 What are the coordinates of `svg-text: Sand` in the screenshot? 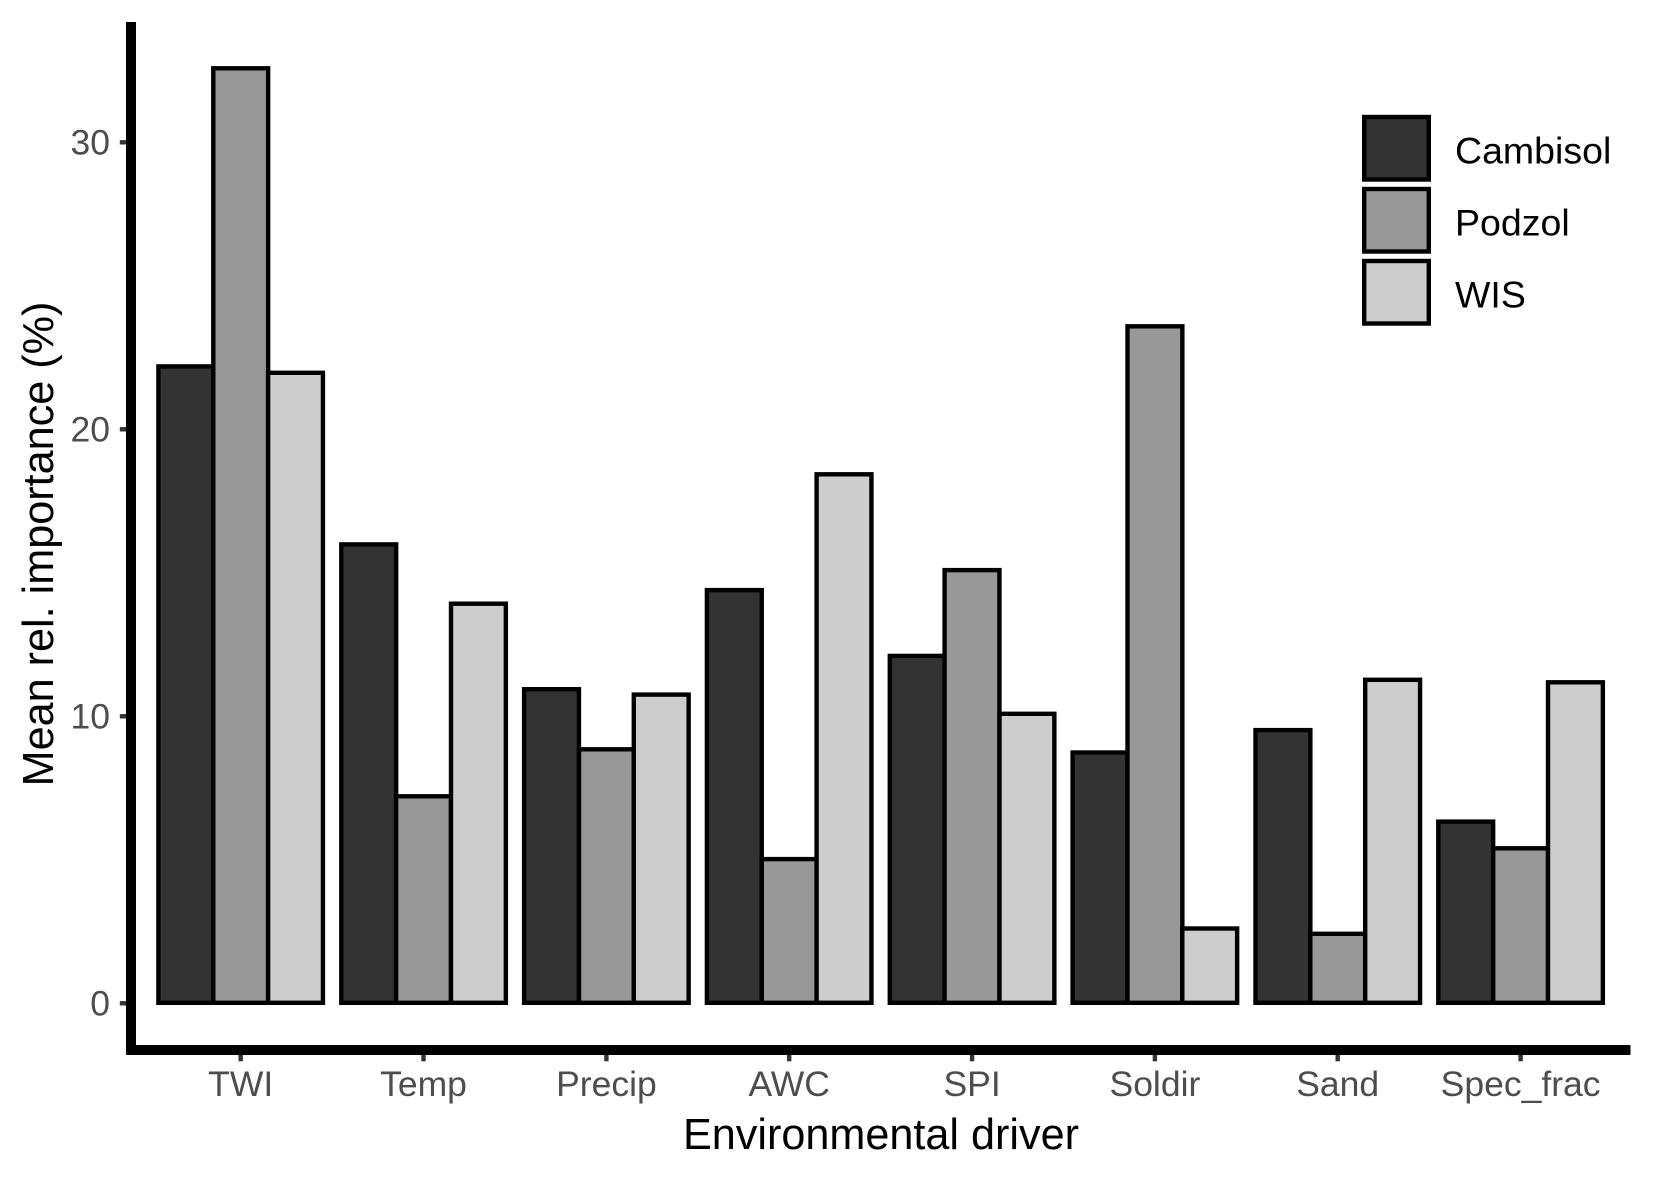 It's located at (1337, 1084).